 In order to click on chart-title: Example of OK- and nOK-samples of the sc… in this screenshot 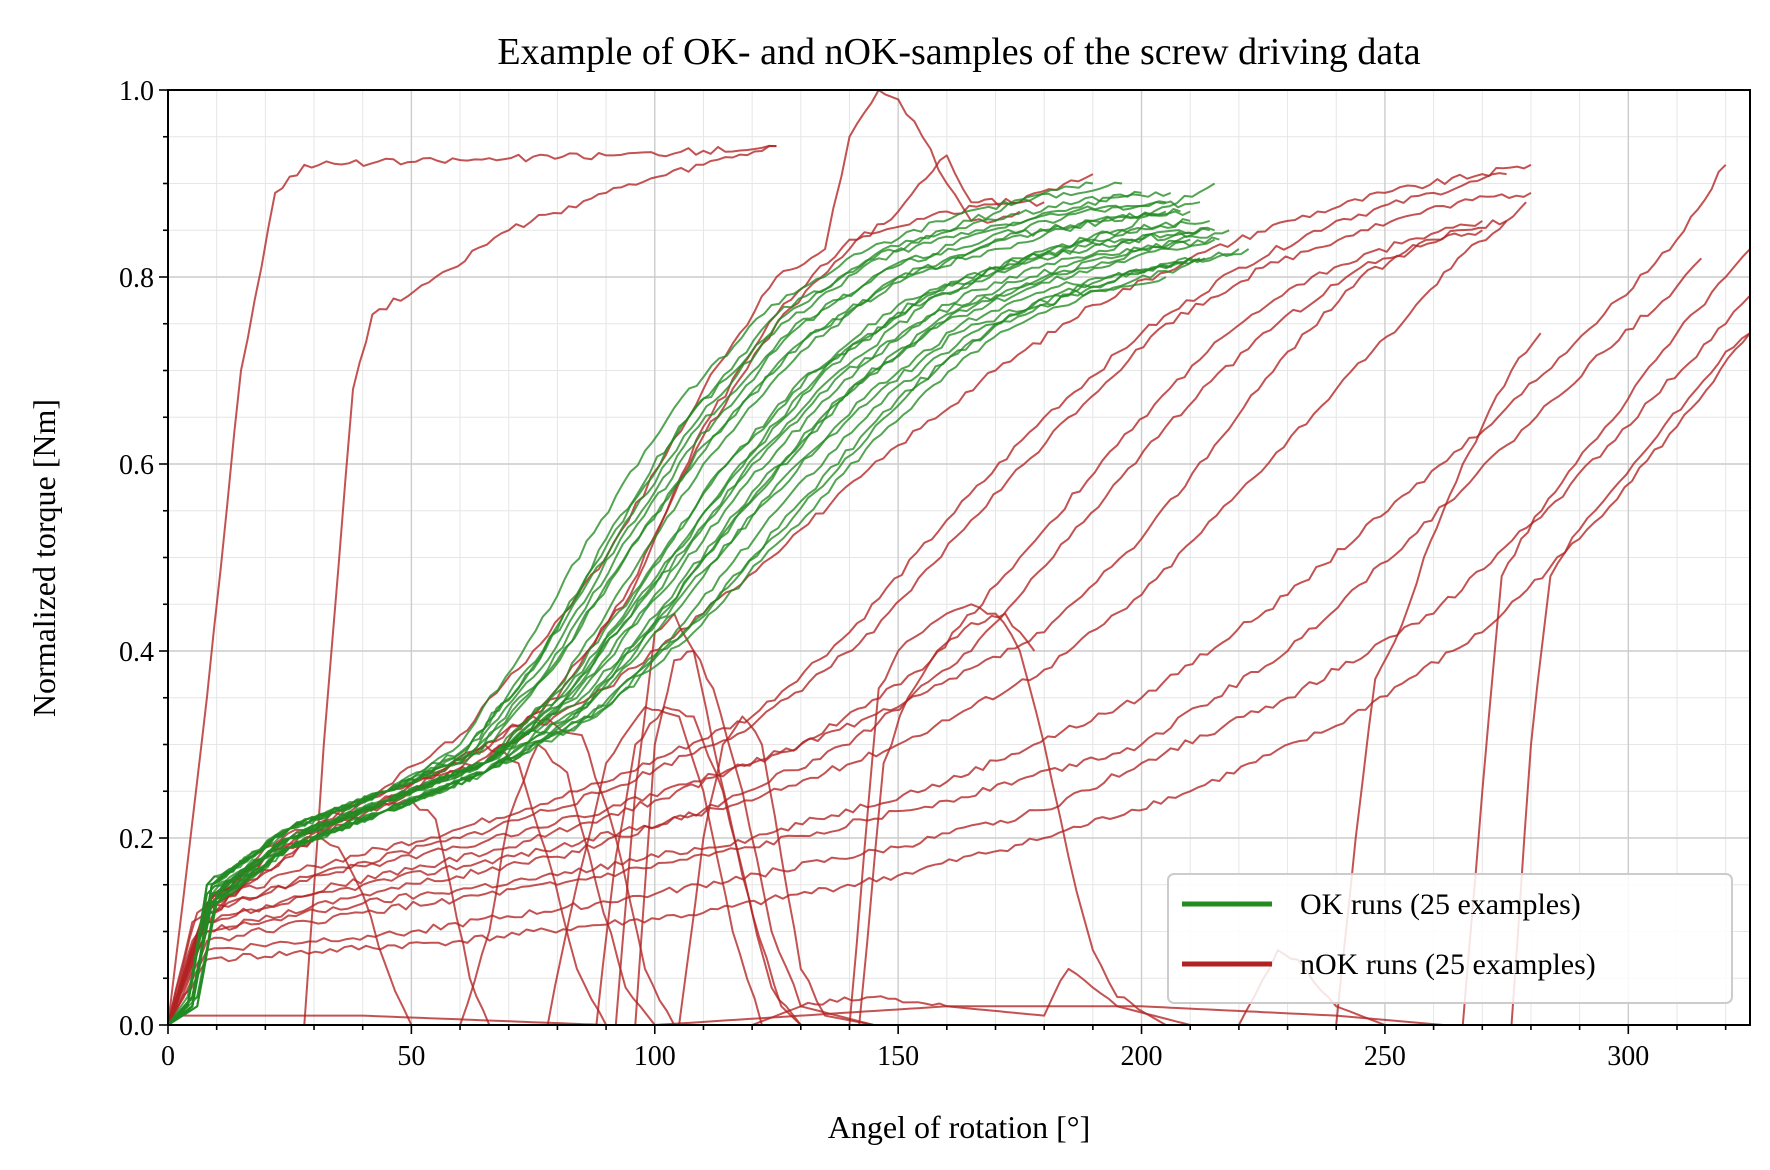, I will do `click(958, 52)`.